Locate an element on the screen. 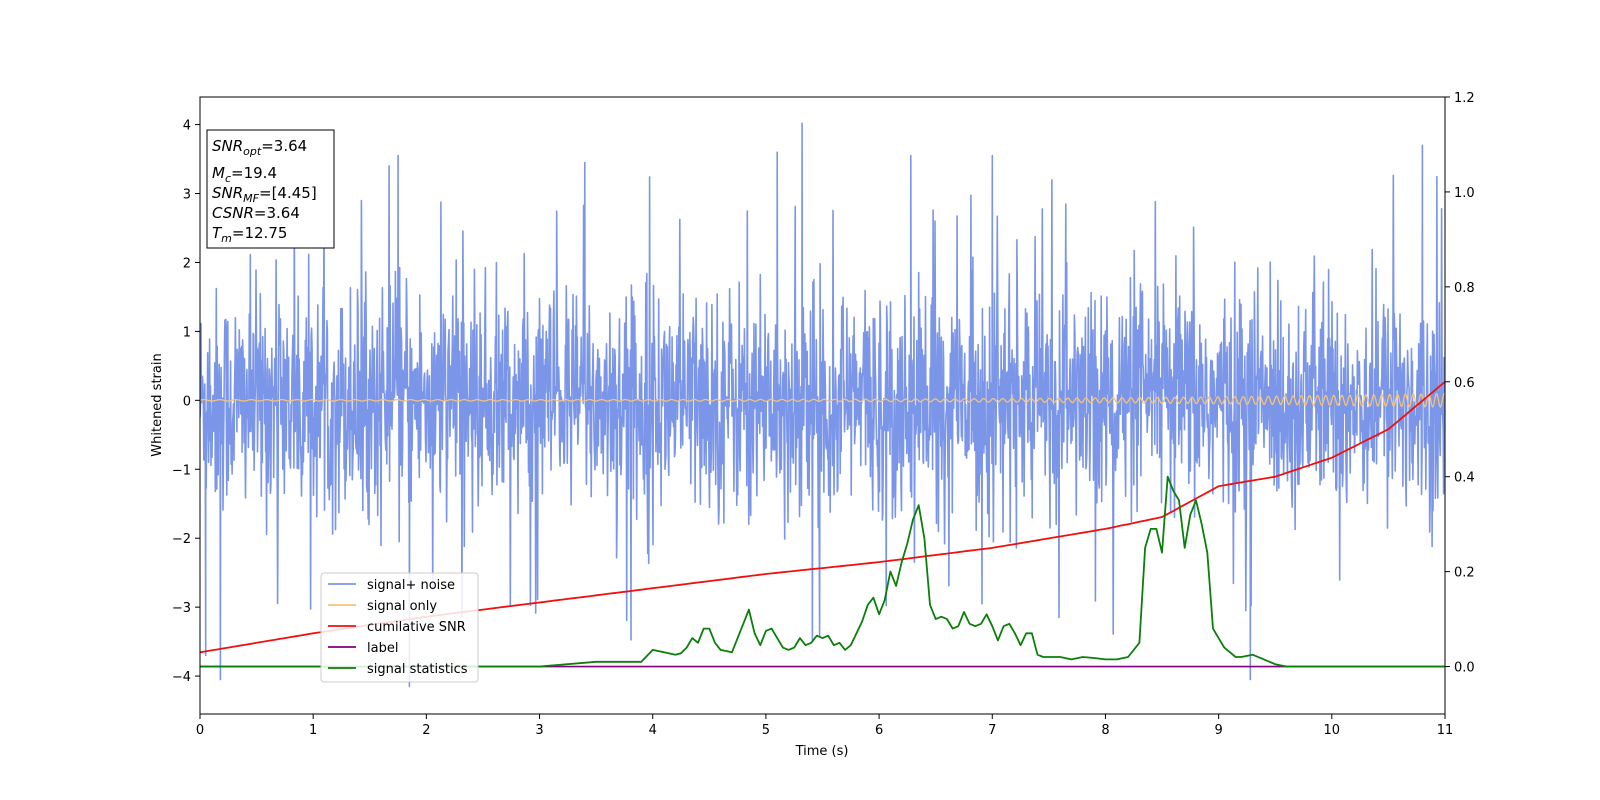  y-right-tick-label: 1.2 is located at coordinates (1464, 98).